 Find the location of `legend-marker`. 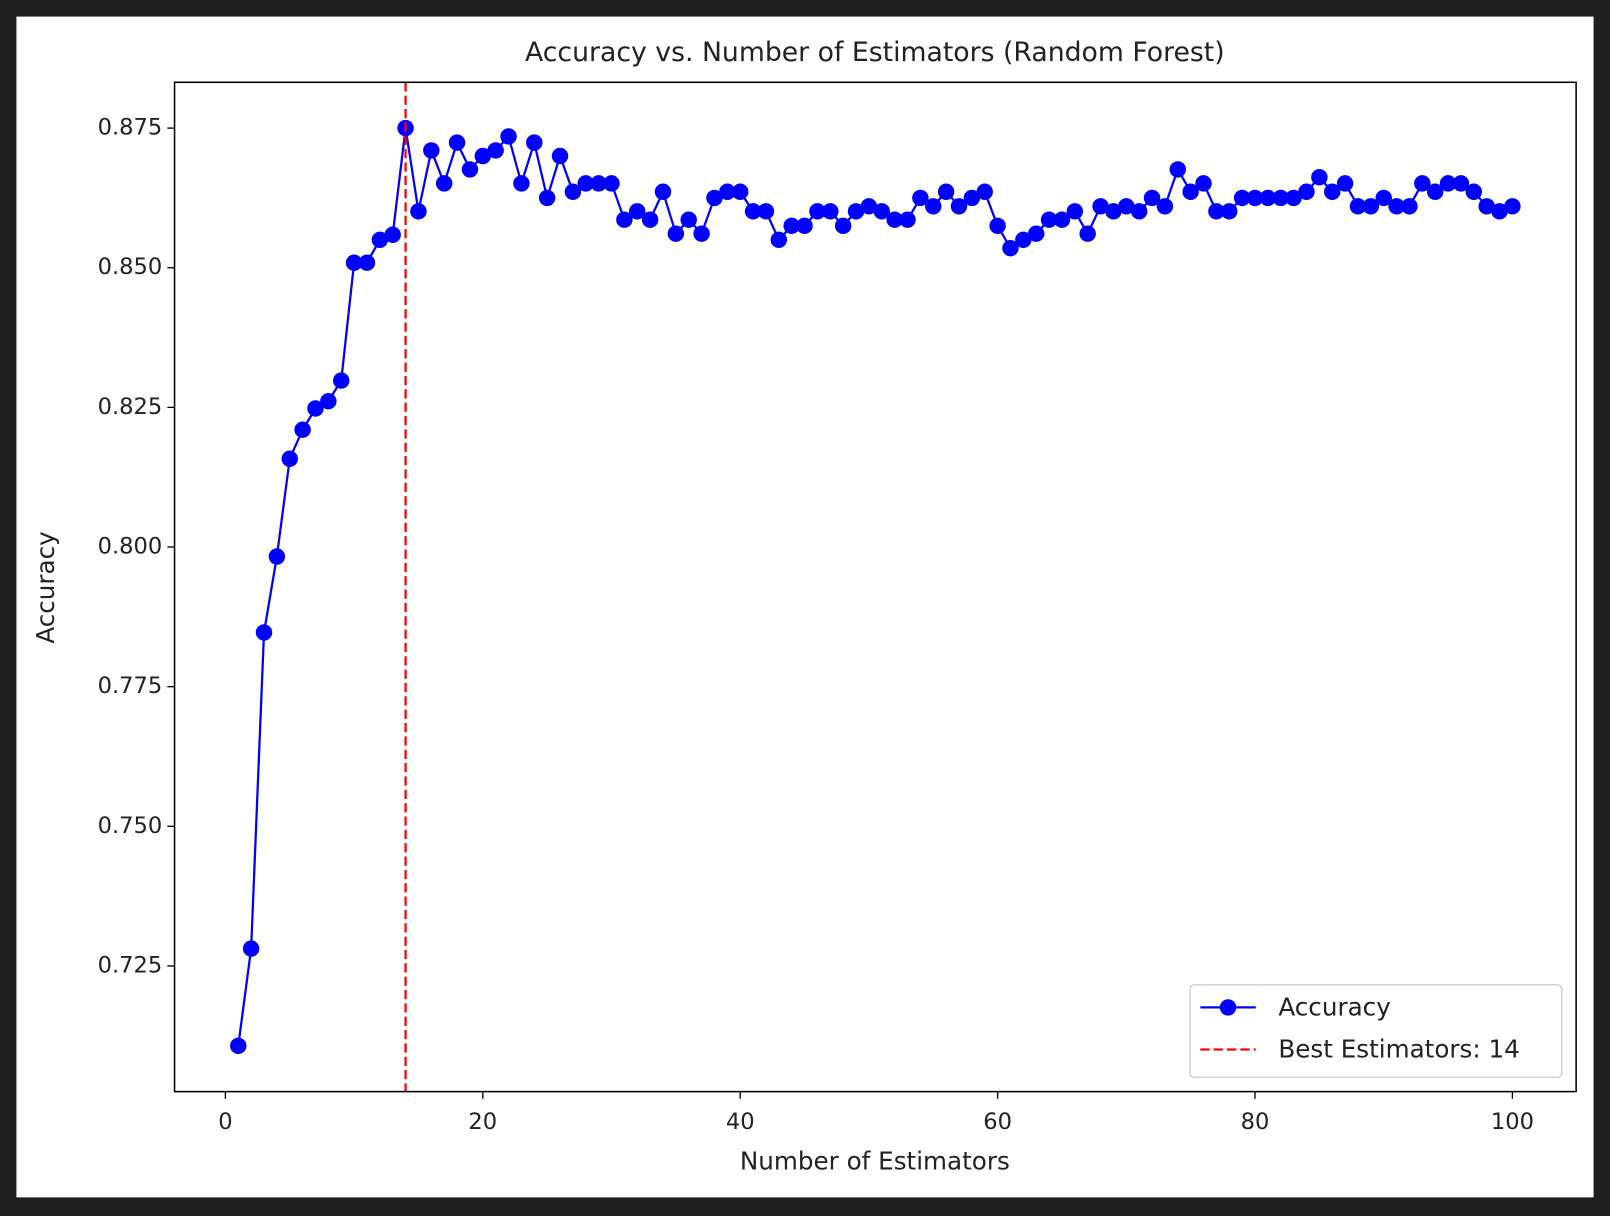

legend-marker is located at coordinates (1228, 1007).